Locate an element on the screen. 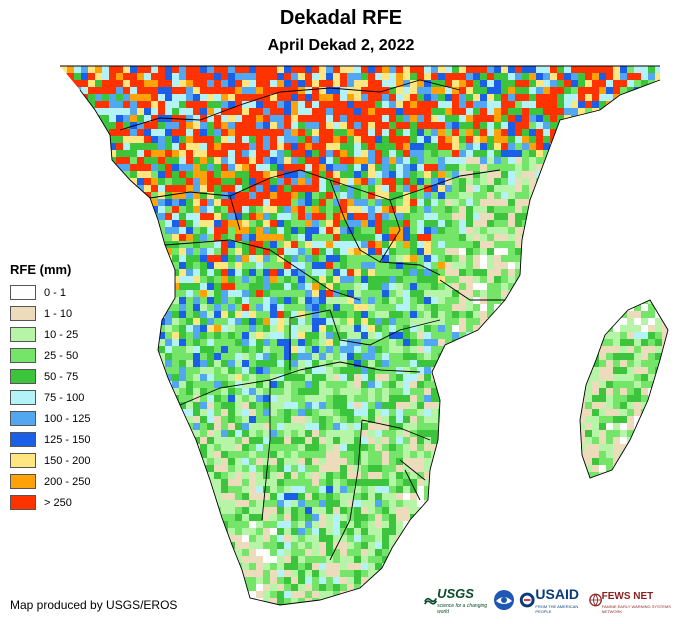  legend-item: 0 - 1 is located at coordinates (70, 292).